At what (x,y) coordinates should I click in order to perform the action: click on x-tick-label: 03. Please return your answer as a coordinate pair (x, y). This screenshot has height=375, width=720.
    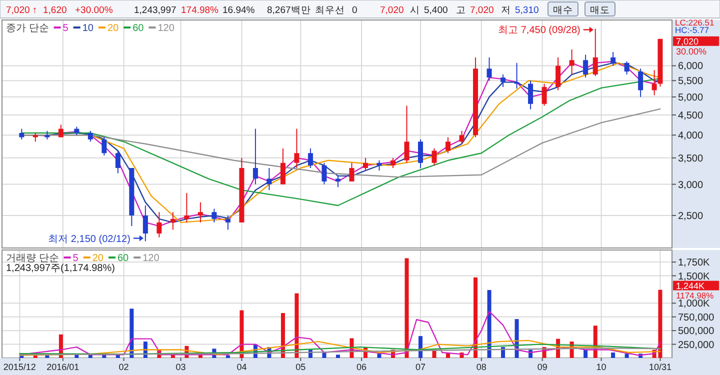
    Looking at the image, I should click on (181, 367).